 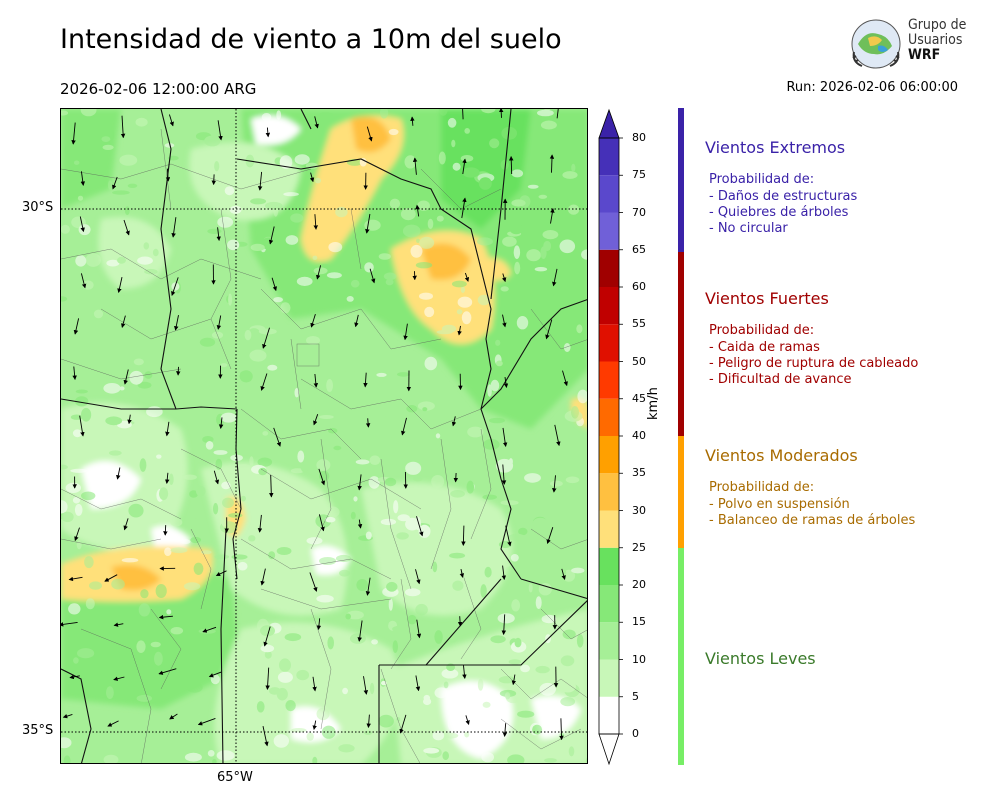 What do you see at coordinates (639, 361) in the screenshot?
I see `colorbar-tick-label: 50` at bounding box center [639, 361].